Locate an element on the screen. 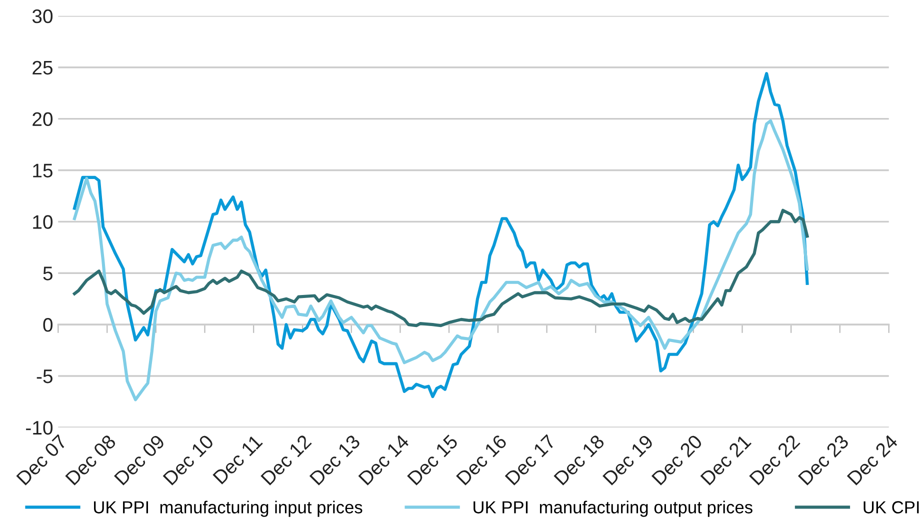 This screenshot has height=531, width=923. y-tick-label: 0 is located at coordinates (48, 325).